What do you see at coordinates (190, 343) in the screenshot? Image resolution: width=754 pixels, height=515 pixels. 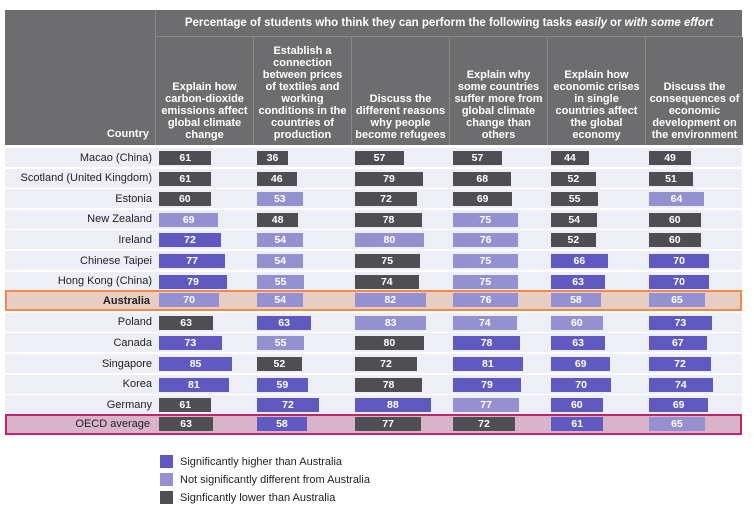 I see `bar: 73` at bounding box center [190, 343].